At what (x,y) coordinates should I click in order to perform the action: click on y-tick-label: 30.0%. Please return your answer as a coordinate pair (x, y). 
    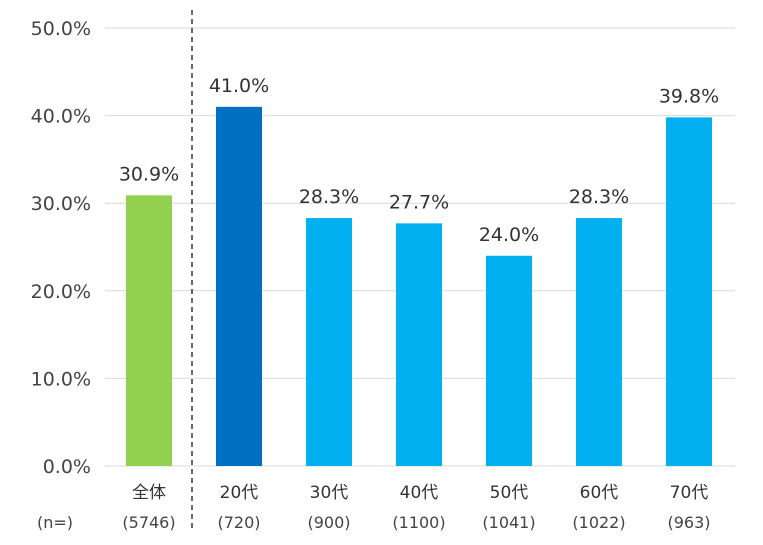
    Looking at the image, I should click on (61, 204).